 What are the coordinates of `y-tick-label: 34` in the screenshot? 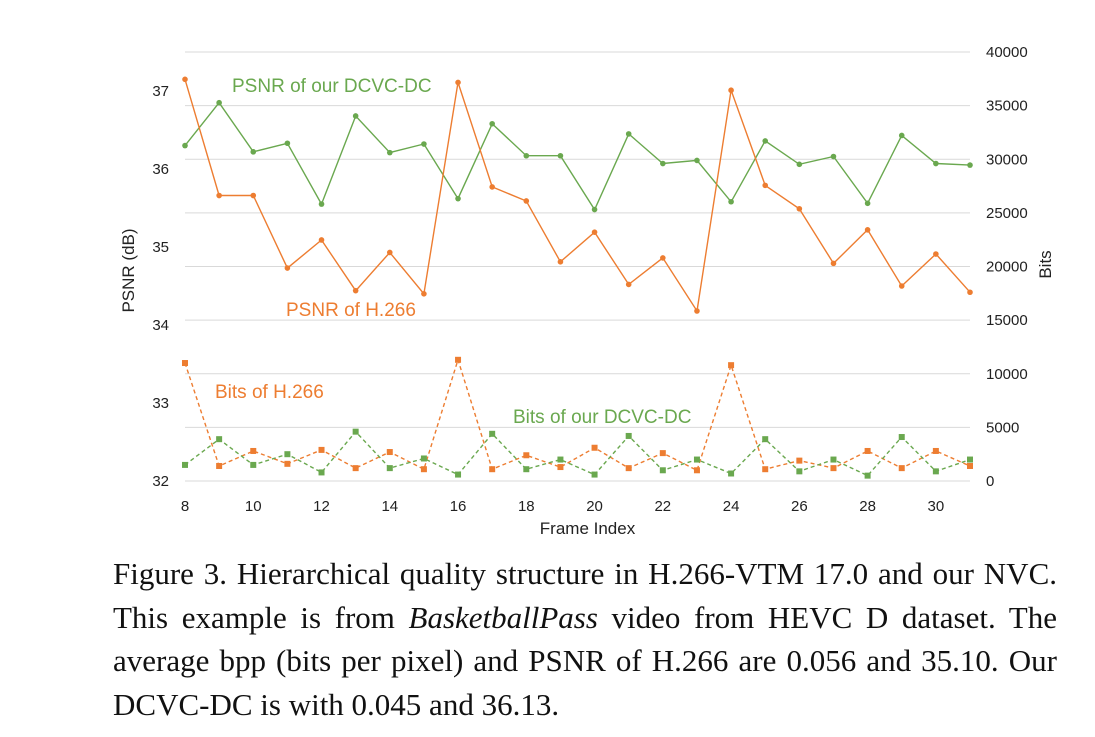 It's located at (160, 325).